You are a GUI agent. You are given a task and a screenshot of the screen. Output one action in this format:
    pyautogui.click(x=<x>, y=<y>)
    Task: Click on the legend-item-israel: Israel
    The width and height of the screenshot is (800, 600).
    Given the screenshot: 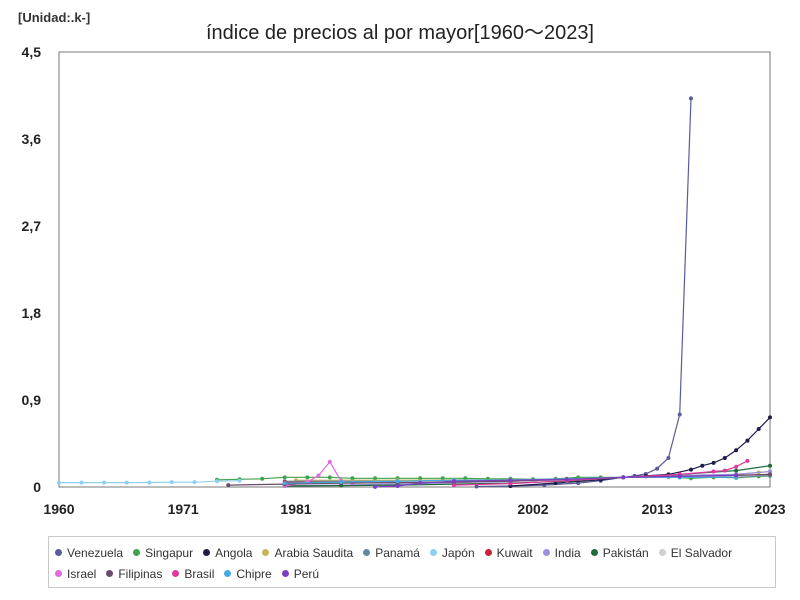 What is the action you would take?
    pyautogui.click(x=75, y=573)
    